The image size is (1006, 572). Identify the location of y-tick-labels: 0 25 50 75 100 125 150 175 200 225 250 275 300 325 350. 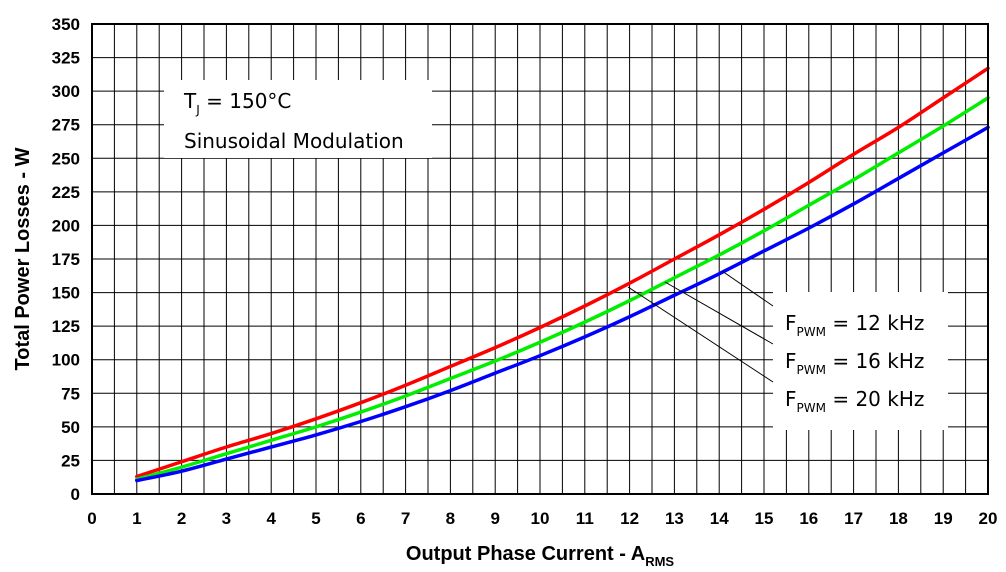
(66, 259).